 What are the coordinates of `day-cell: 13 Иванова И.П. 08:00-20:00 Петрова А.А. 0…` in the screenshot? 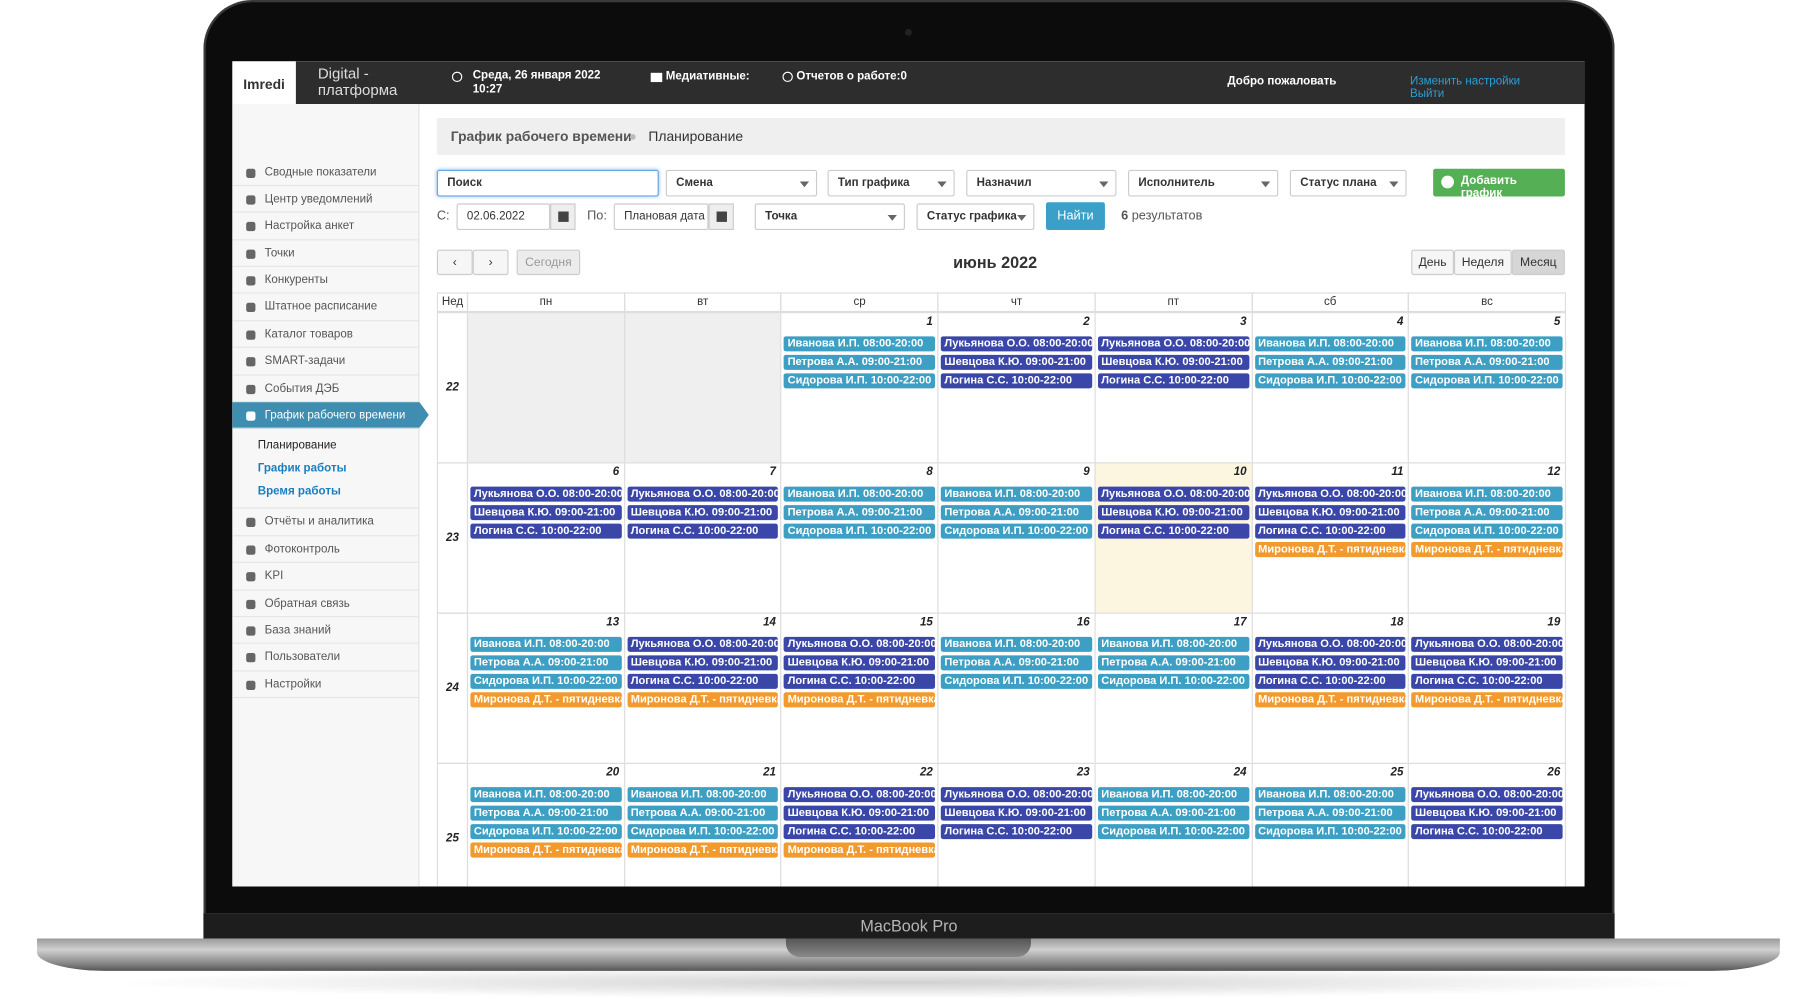 It's located at (545, 688).